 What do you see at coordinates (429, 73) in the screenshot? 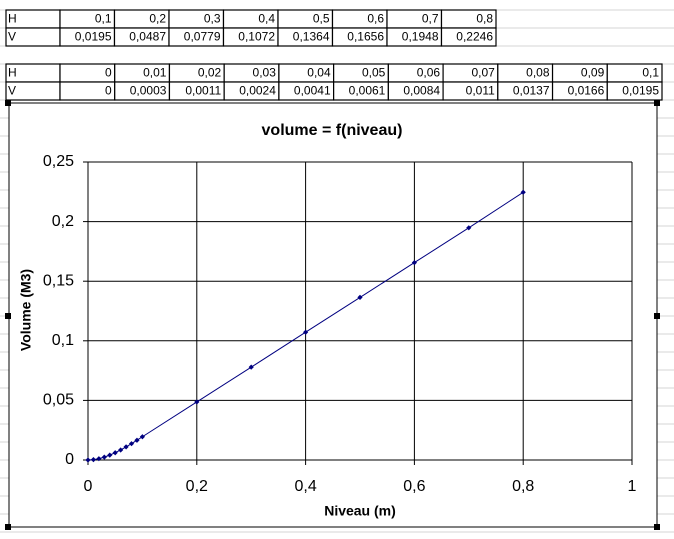
I see `cell-text: 0,06` at bounding box center [429, 73].